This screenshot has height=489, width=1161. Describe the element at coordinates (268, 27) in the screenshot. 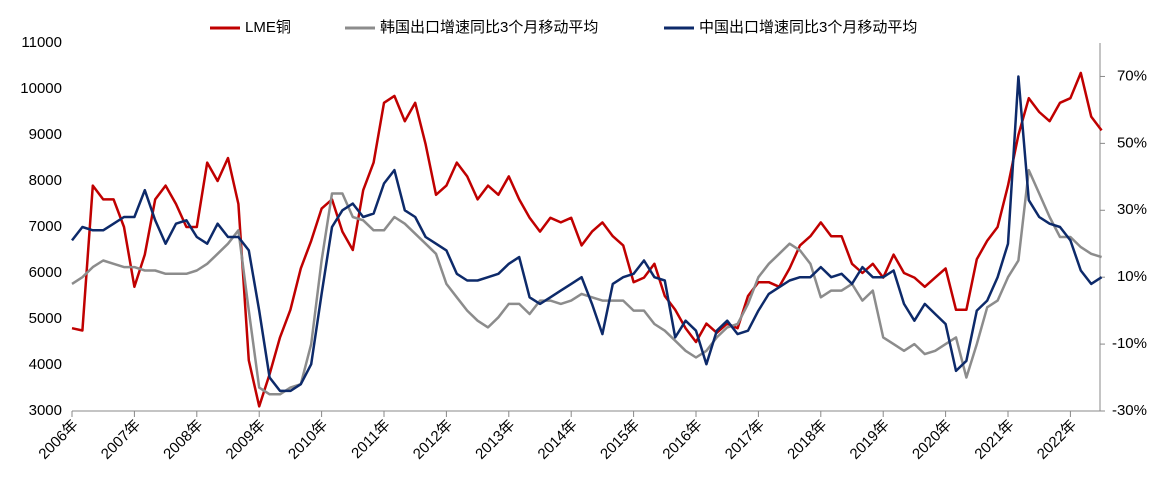

I see `legend-label: LME铜` at that location.